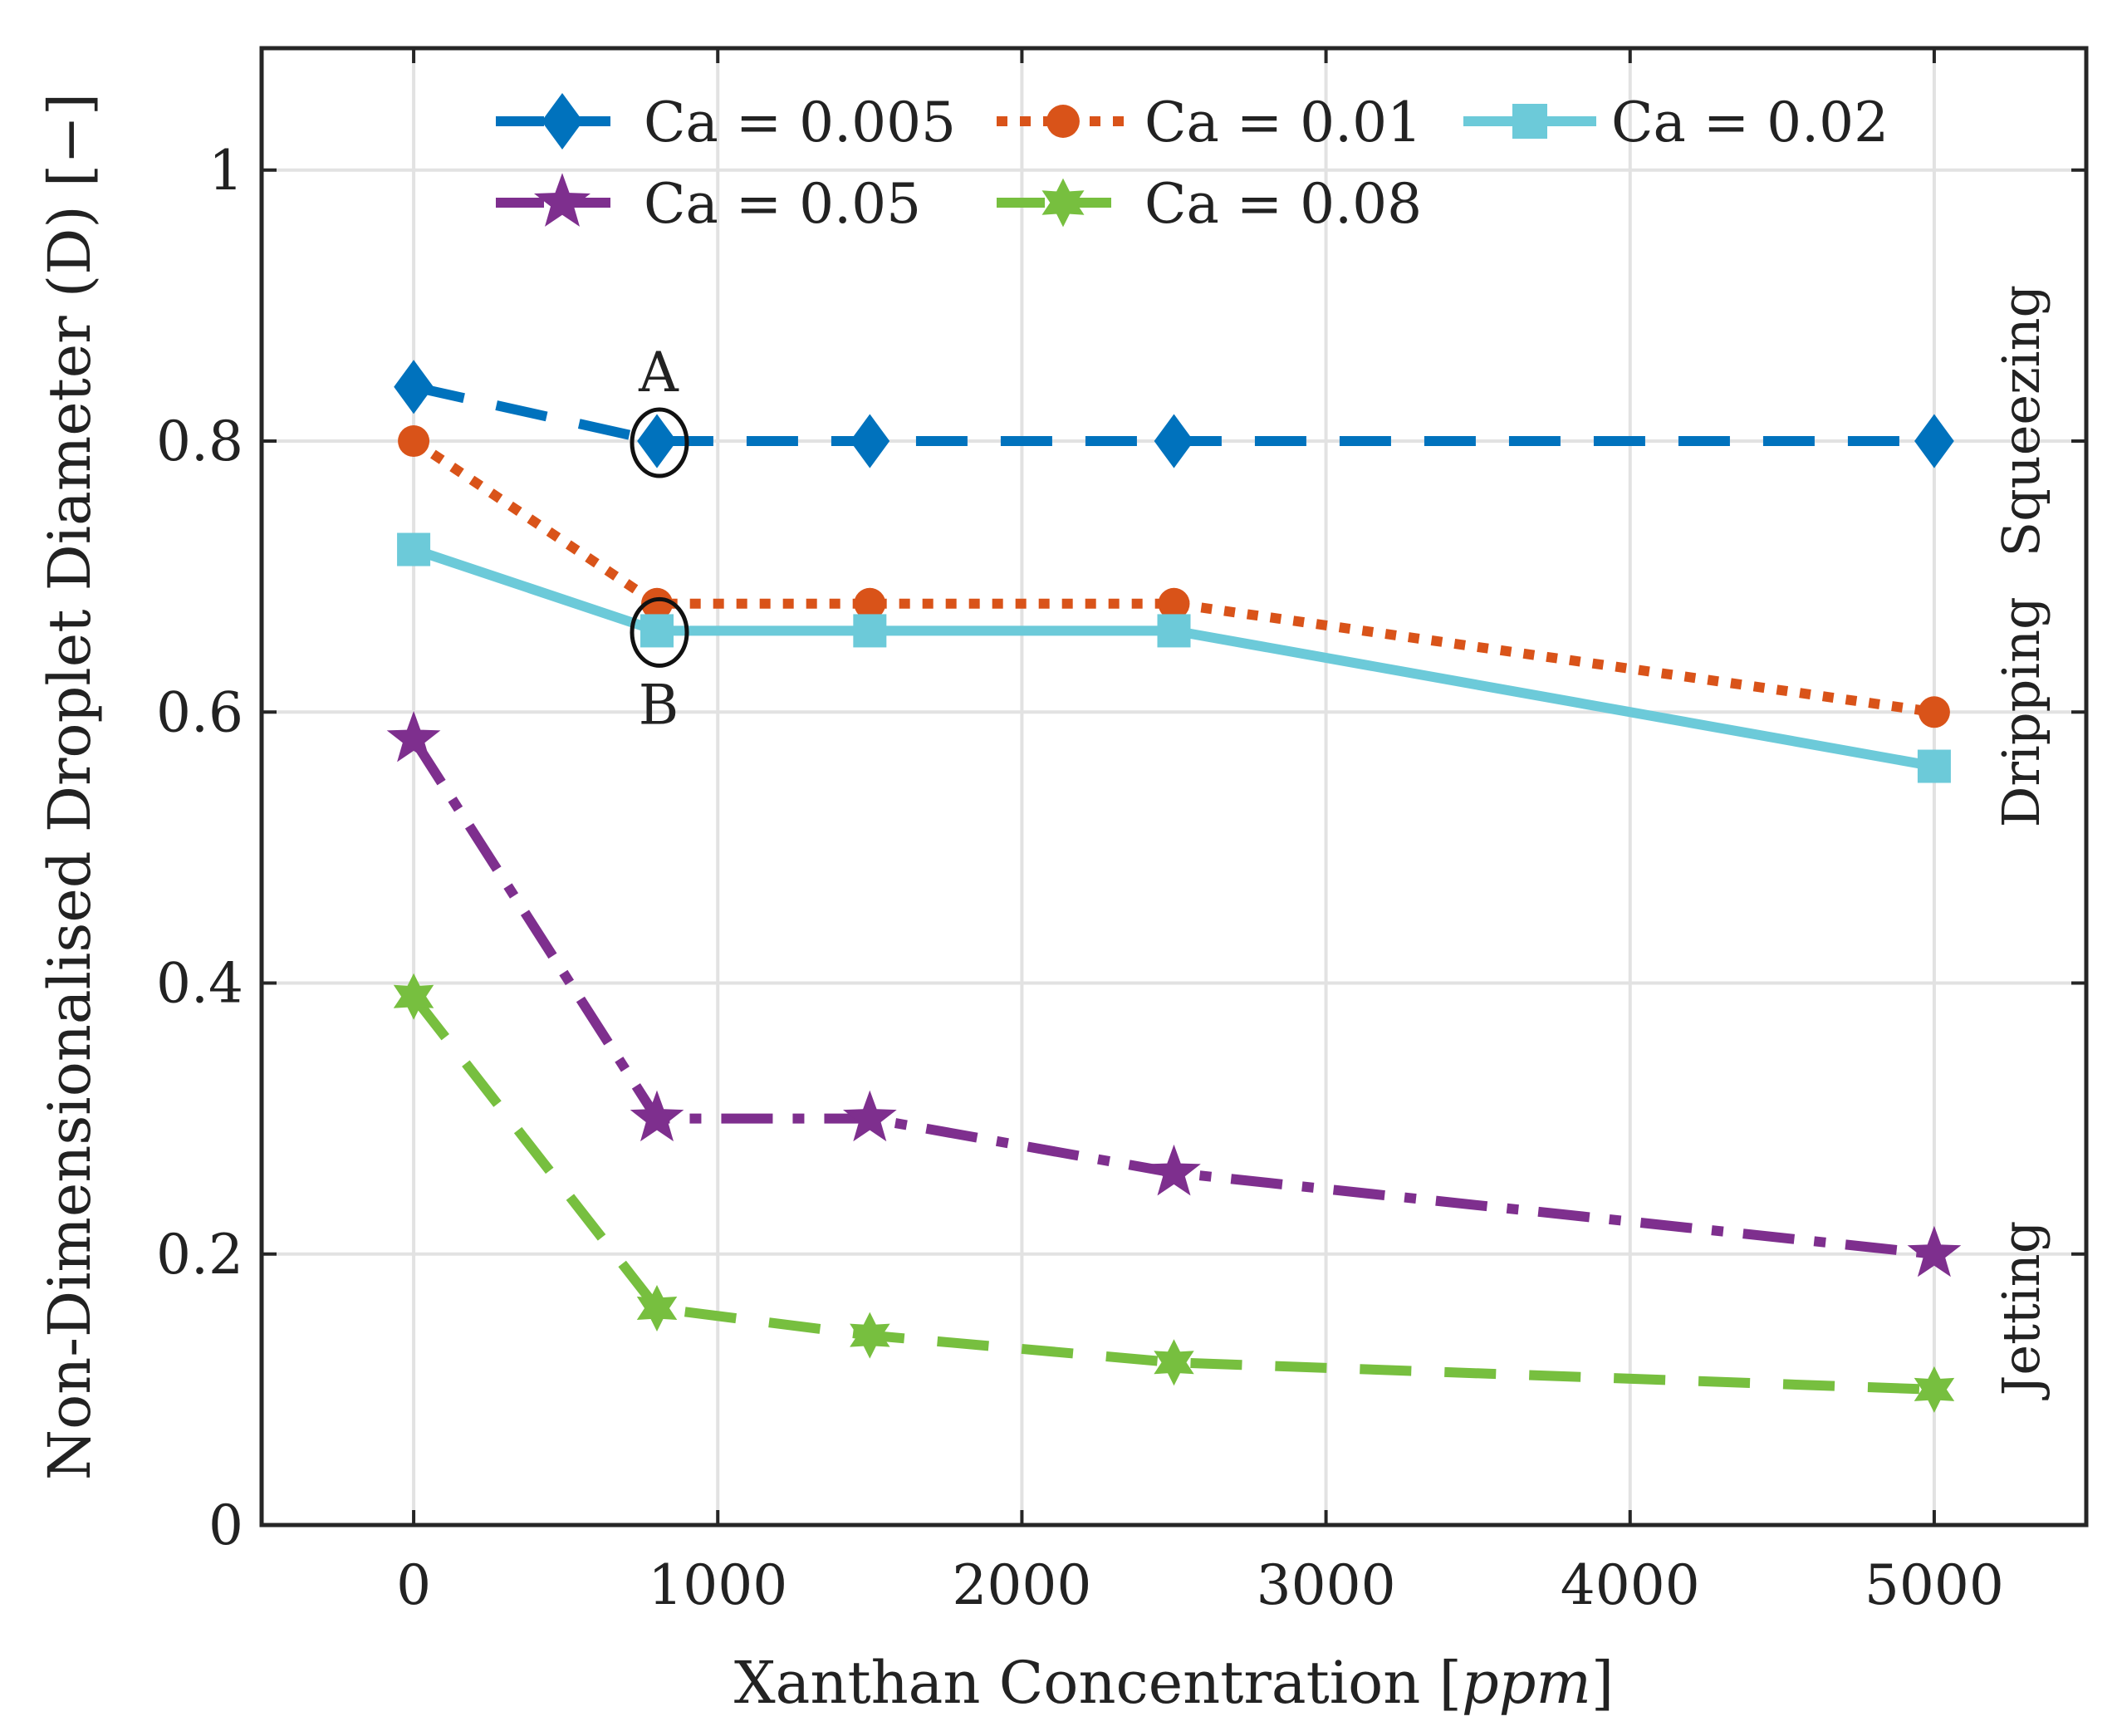 The height and width of the screenshot is (1736, 2117). What do you see at coordinates (717, 1585) in the screenshot?
I see `x-tick-label: 1000` at bounding box center [717, 1585].